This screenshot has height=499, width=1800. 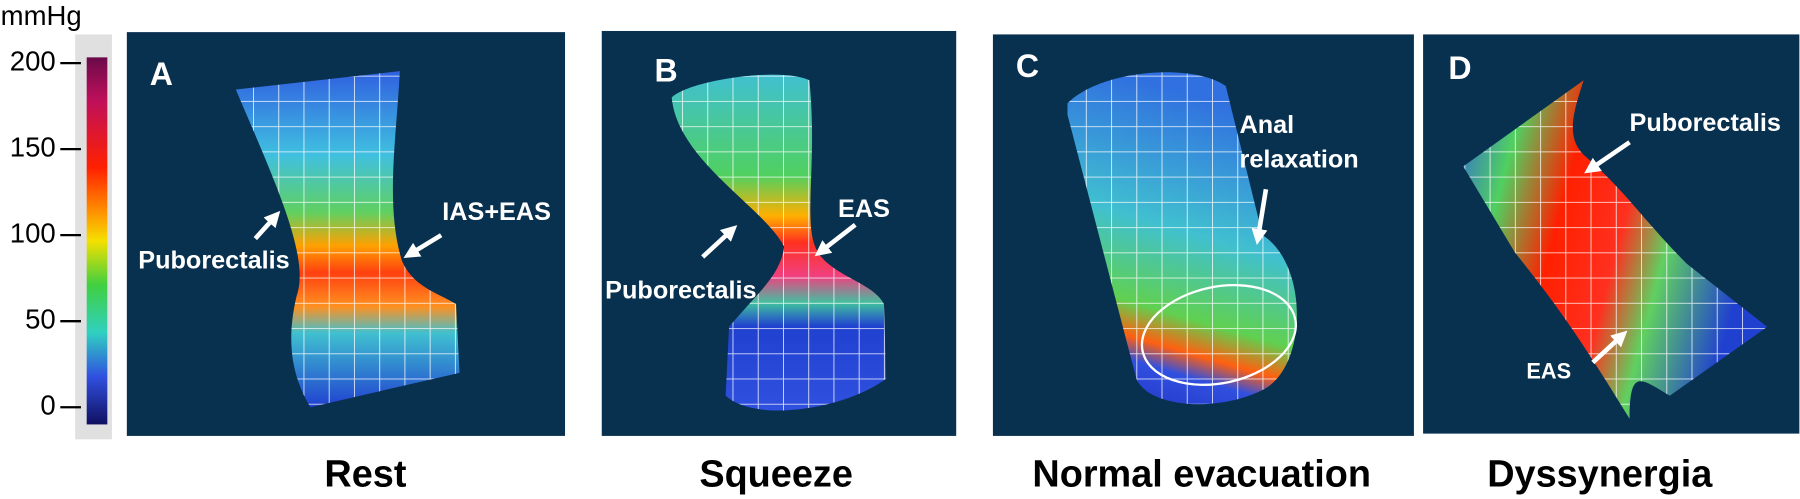 What do you see at coordinates (365, 474) in the screenshot?
I see `panel-caption: Rest` at bounding box center [365, 474].